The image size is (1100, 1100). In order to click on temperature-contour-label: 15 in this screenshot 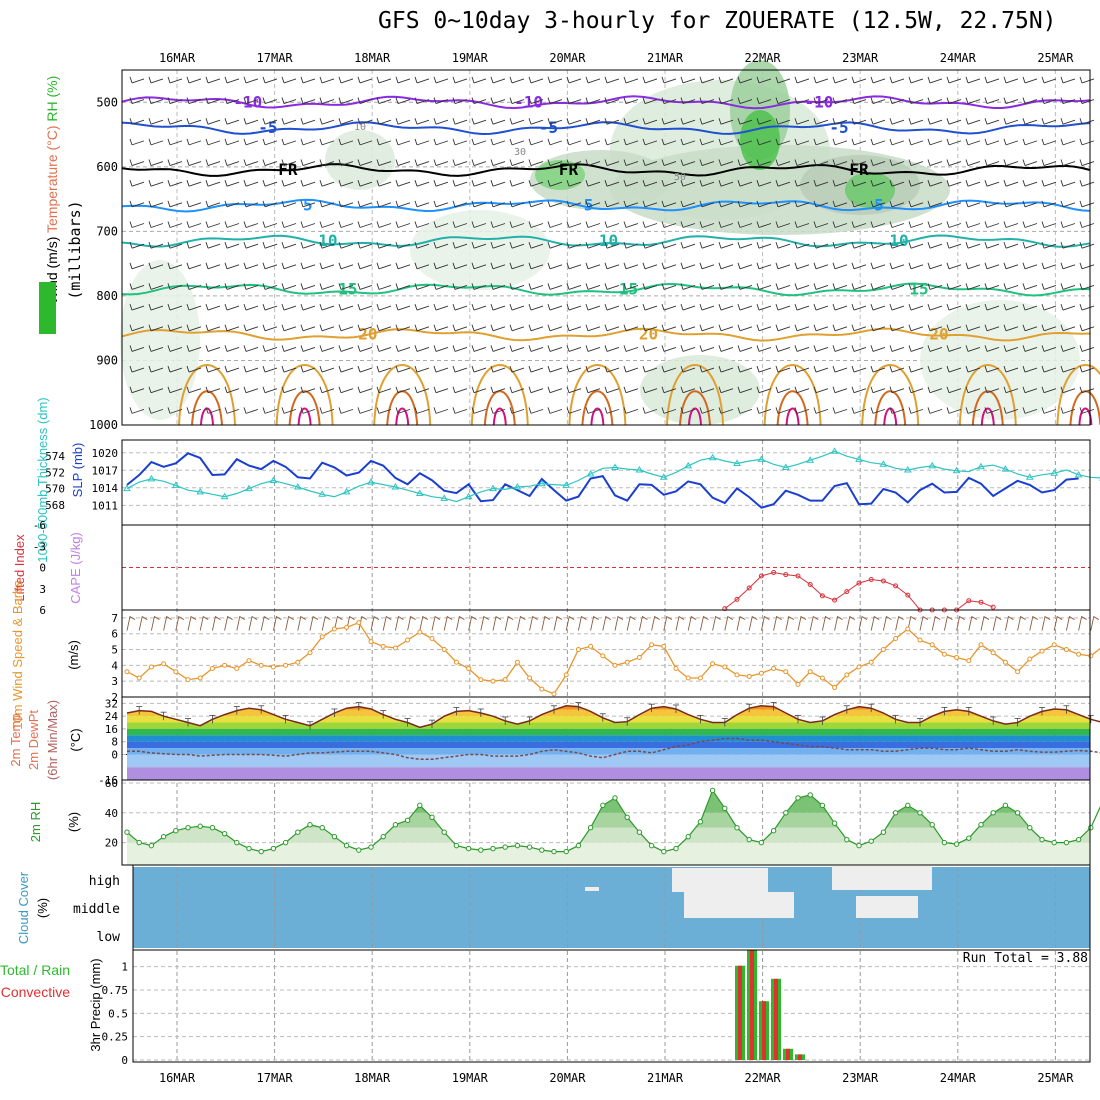, I will do `click(918, 288)`.